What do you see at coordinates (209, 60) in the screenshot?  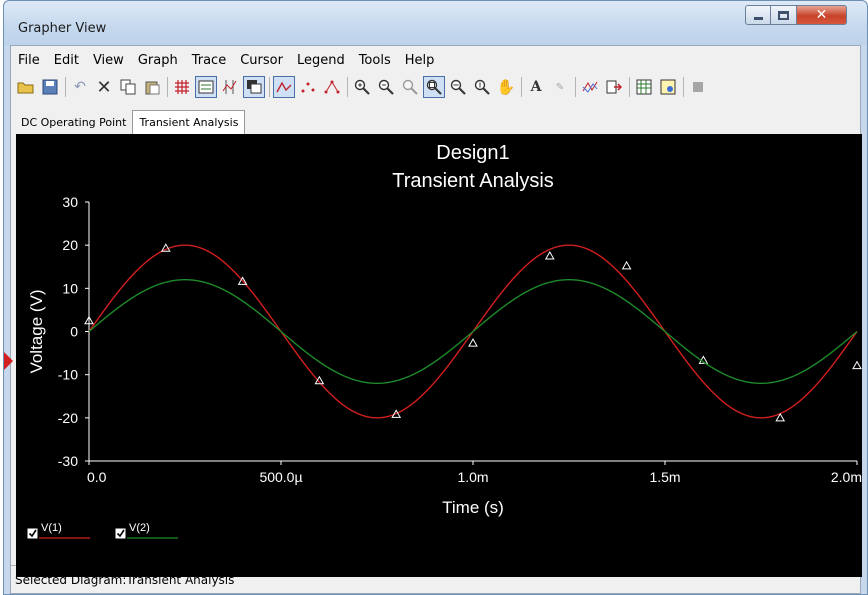 I see `menu-trace: Trace` at bounding box center [209, 60].